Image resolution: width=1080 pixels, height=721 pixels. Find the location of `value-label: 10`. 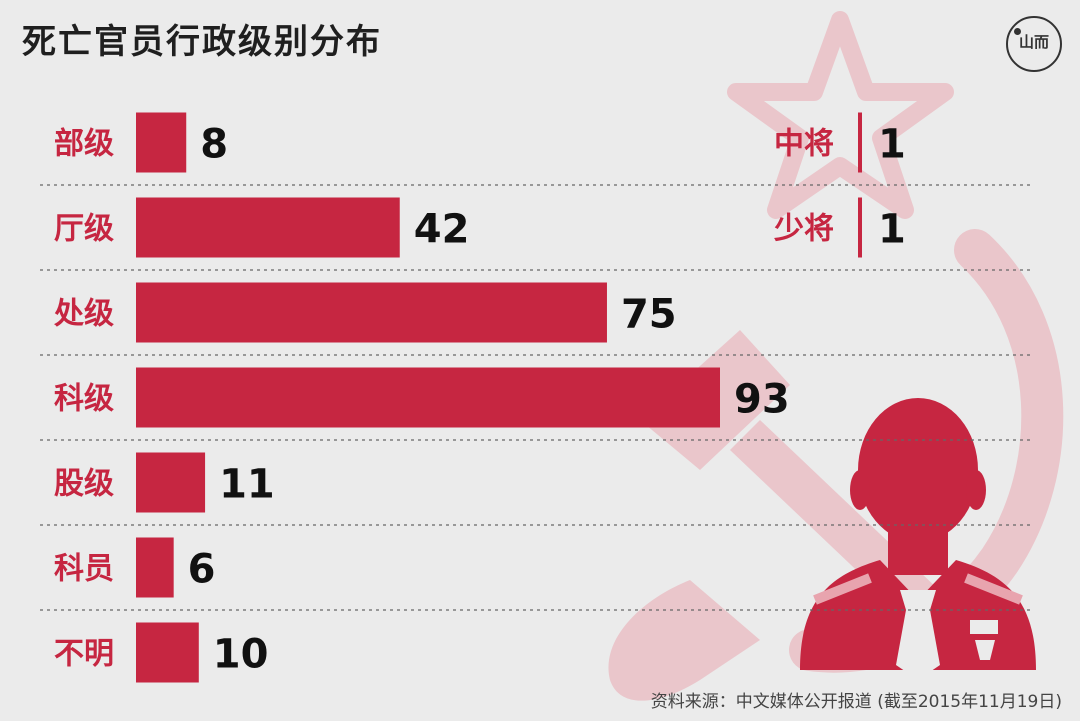

value-label: 10 is located at coordinates (241, 655).